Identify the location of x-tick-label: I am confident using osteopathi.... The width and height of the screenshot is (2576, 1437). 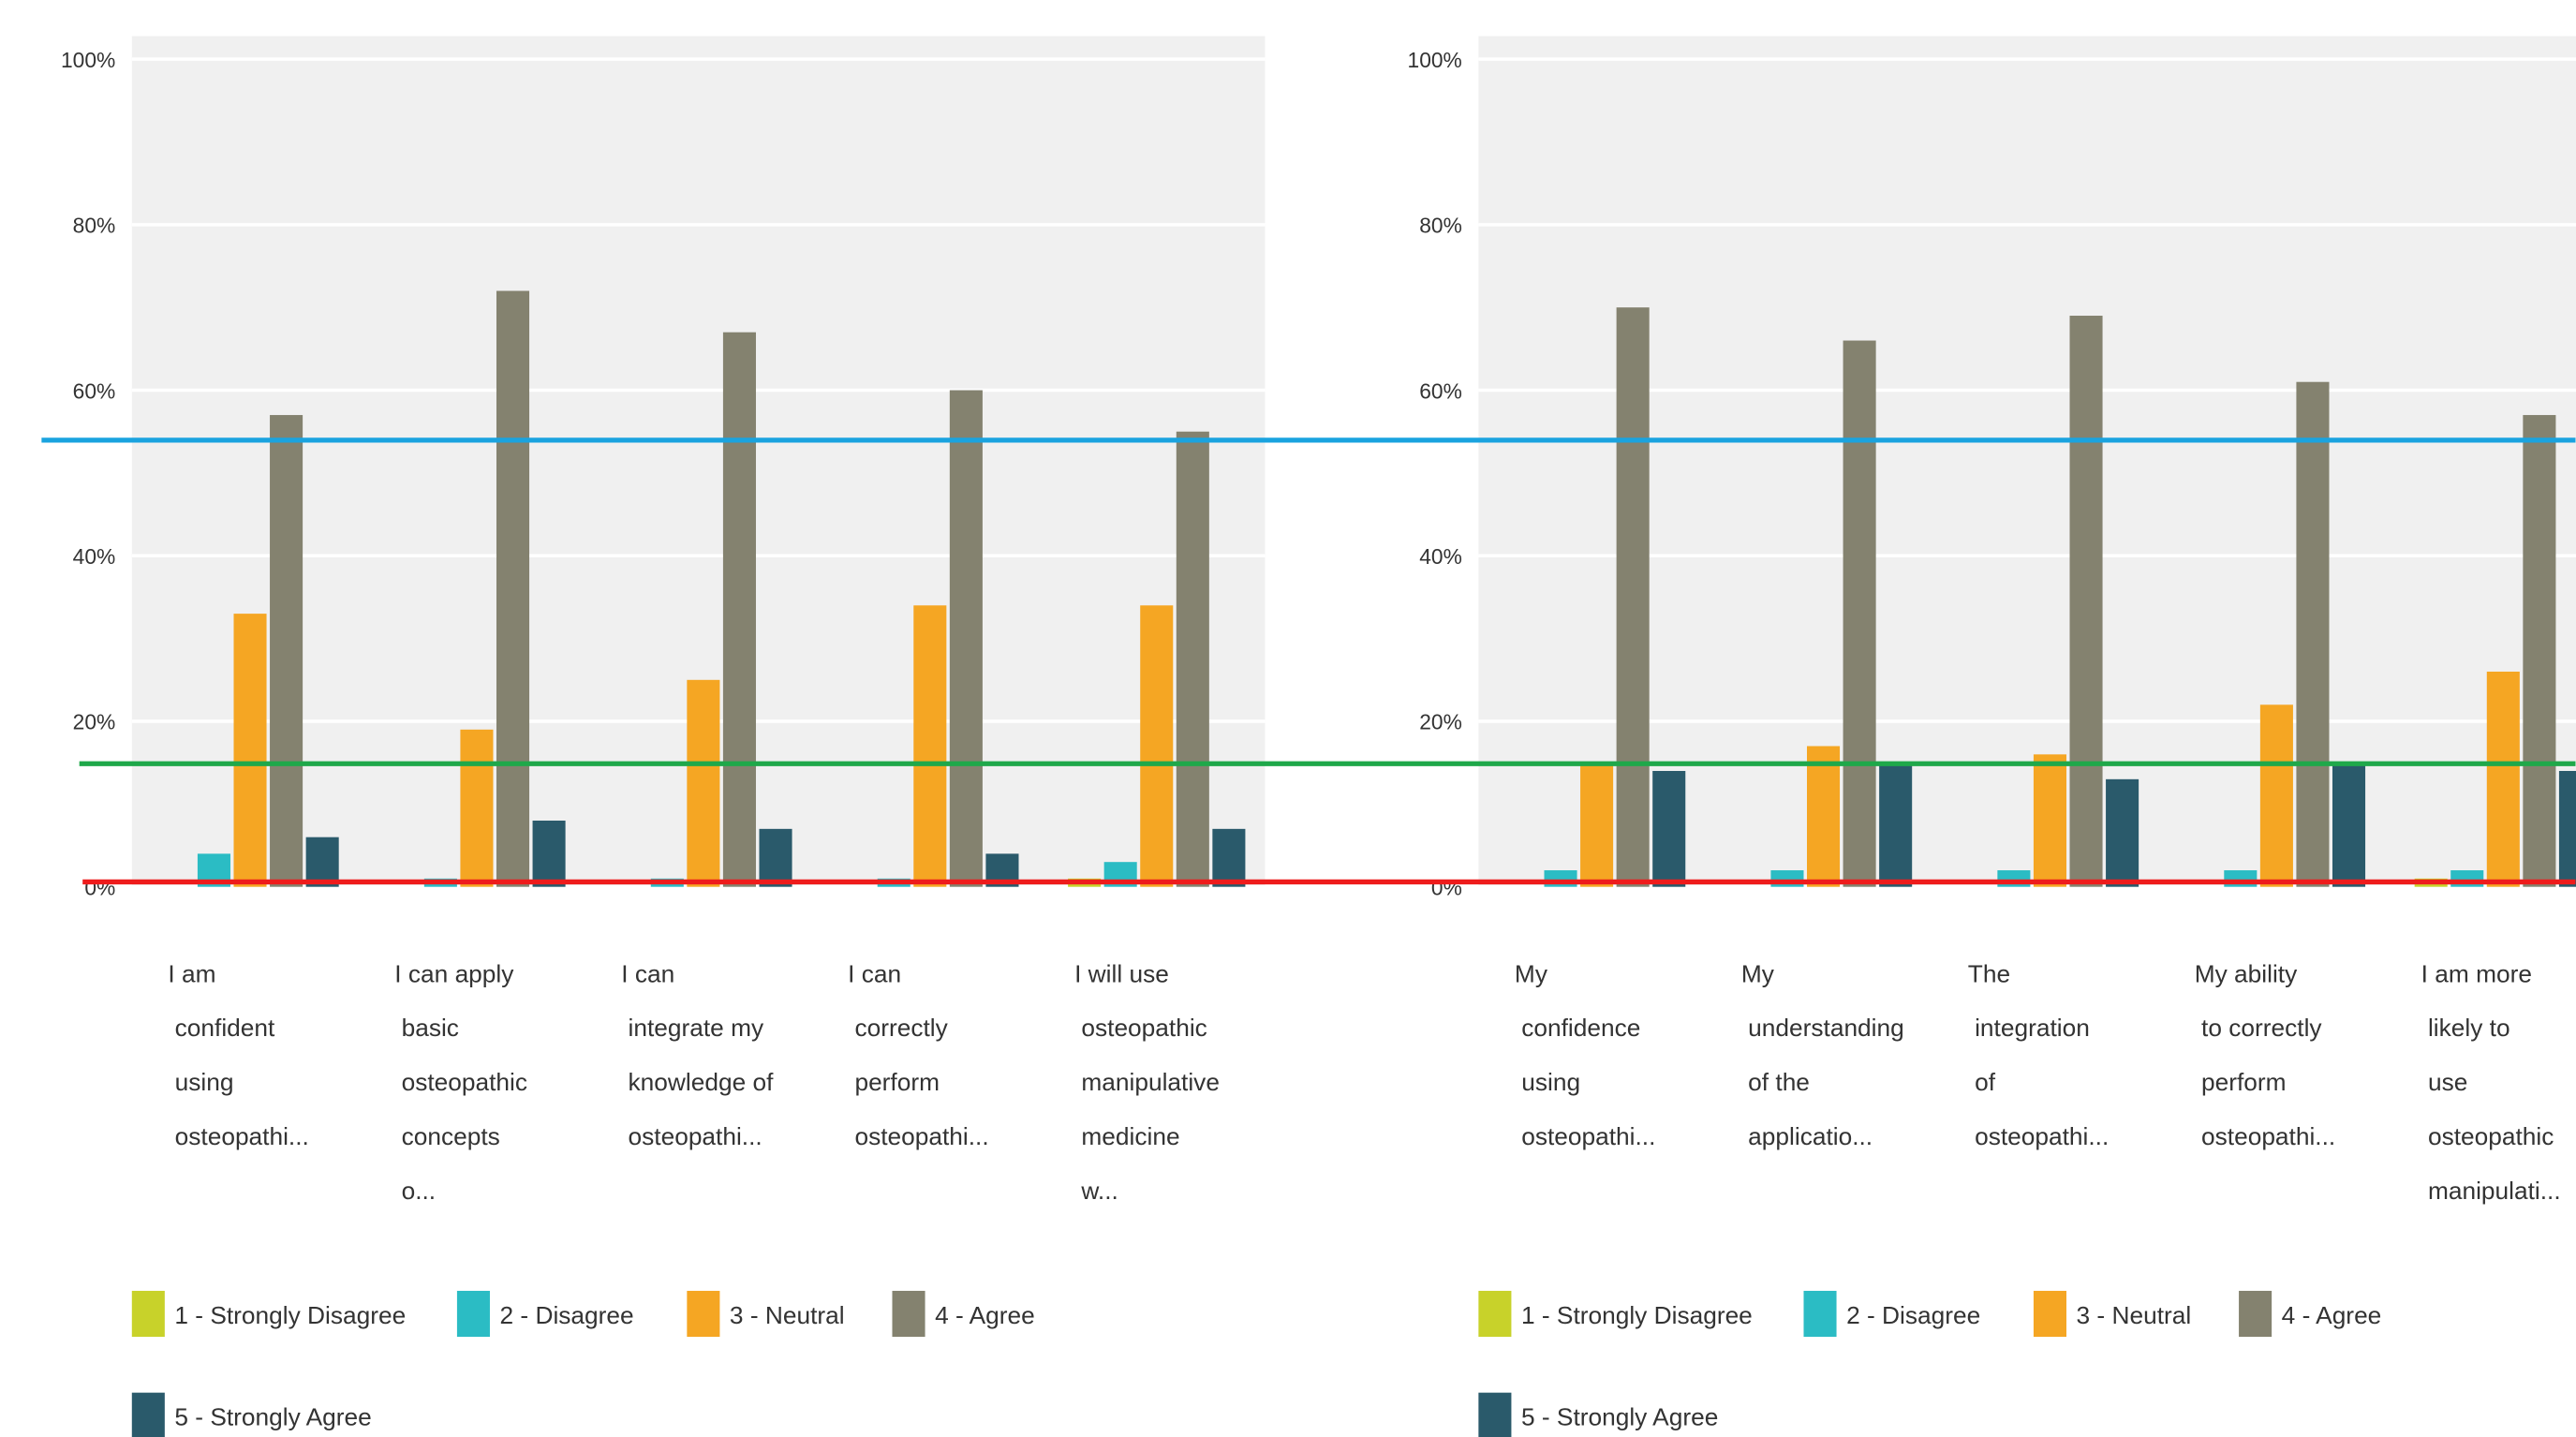
(238, 1054).